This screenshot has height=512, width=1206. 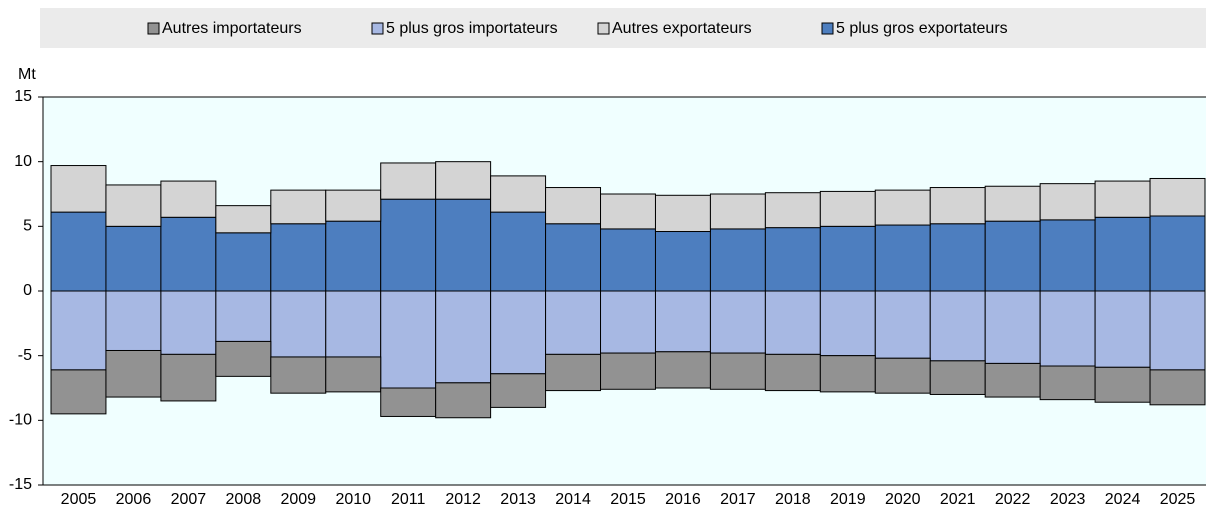 What do you see at coordinates (79, 499) in the screenshot?
I see `x-tick-label: 2005` at bounding box center [79, 499].